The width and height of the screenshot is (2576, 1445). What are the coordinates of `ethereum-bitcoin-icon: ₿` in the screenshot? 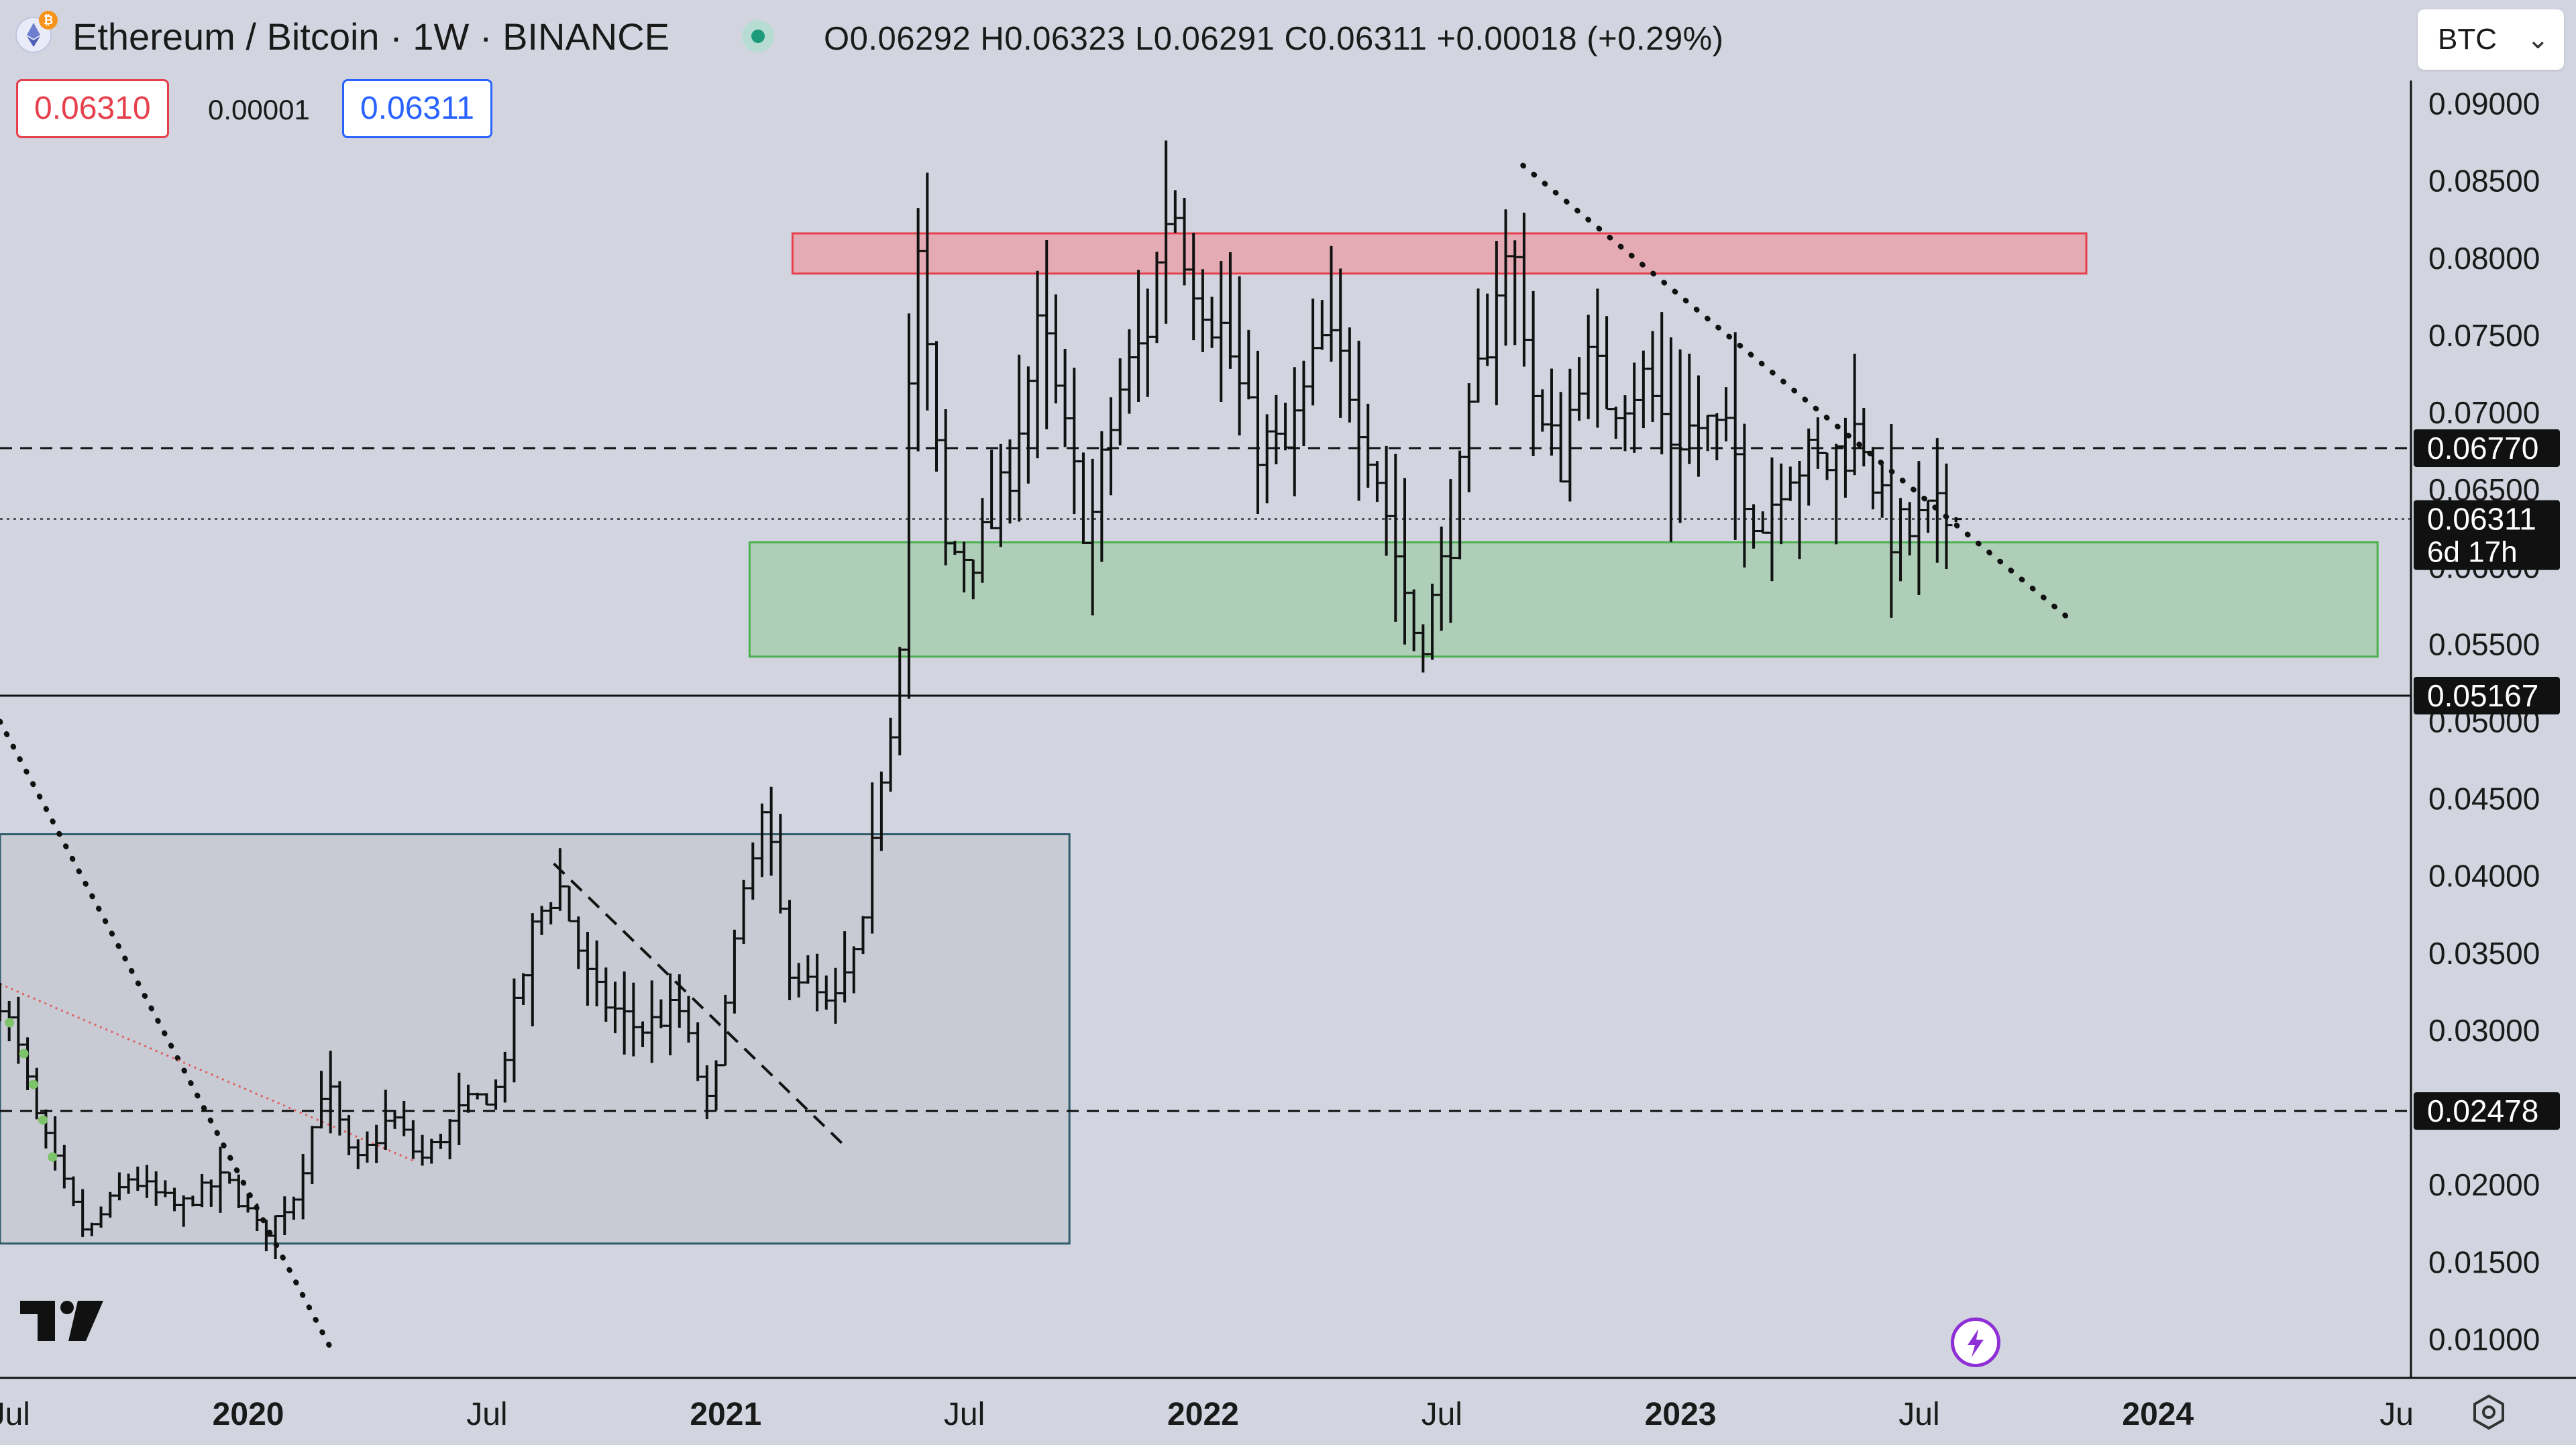 It's located at (36, 32).